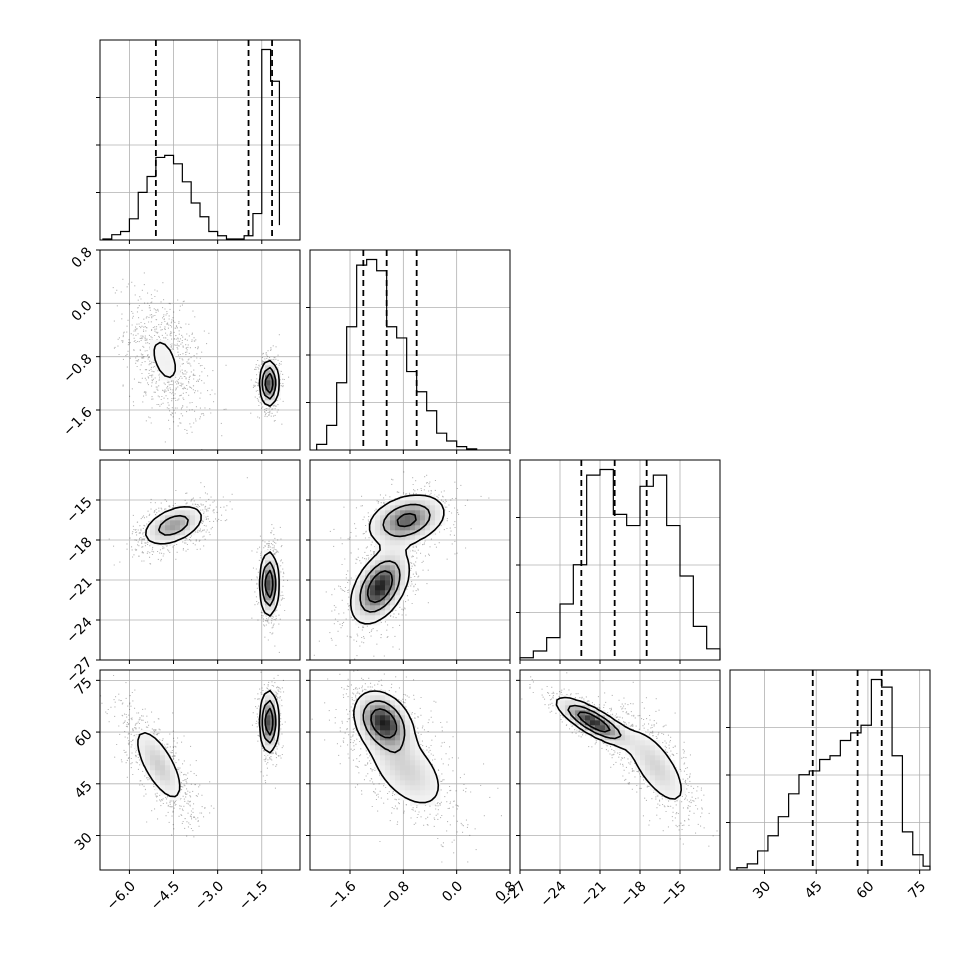 The width and height of the screenshot is (970, 970). Describe the element at coordinates (620, 560) in the screenshot. I see `panel-frame` at that location.